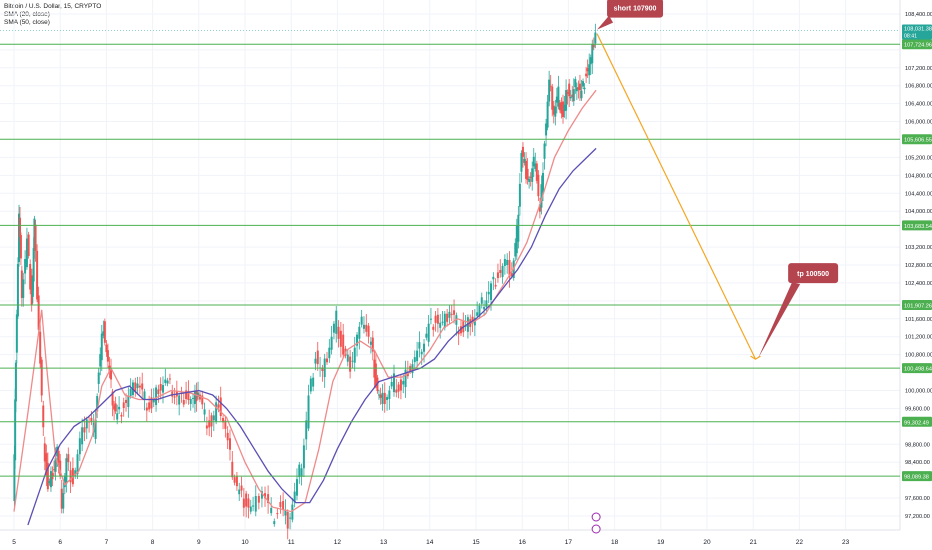 This screenshot has height=550, width=932. Describe the element at coordinates (846, 542) in the screenshot. I see `x-tick-label: 23` at that location.